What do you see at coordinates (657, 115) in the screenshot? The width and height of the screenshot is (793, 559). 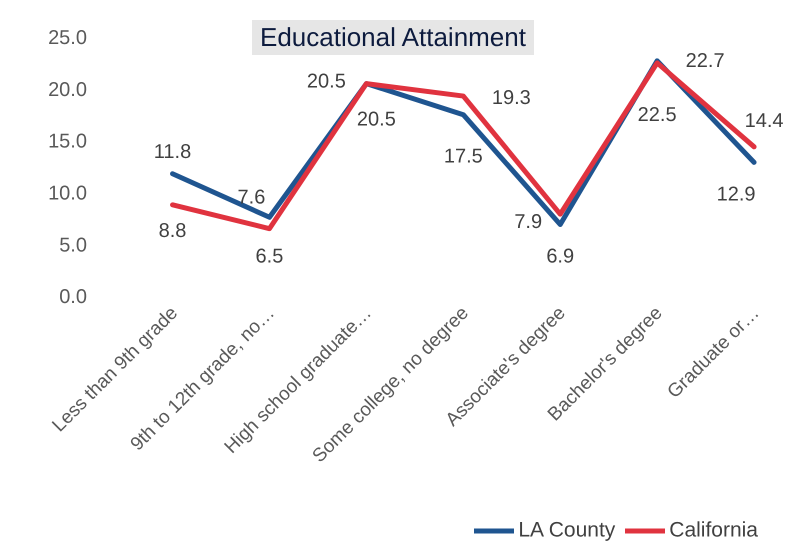 I see `data-label: 22.5` at bounding box center [657, 115].